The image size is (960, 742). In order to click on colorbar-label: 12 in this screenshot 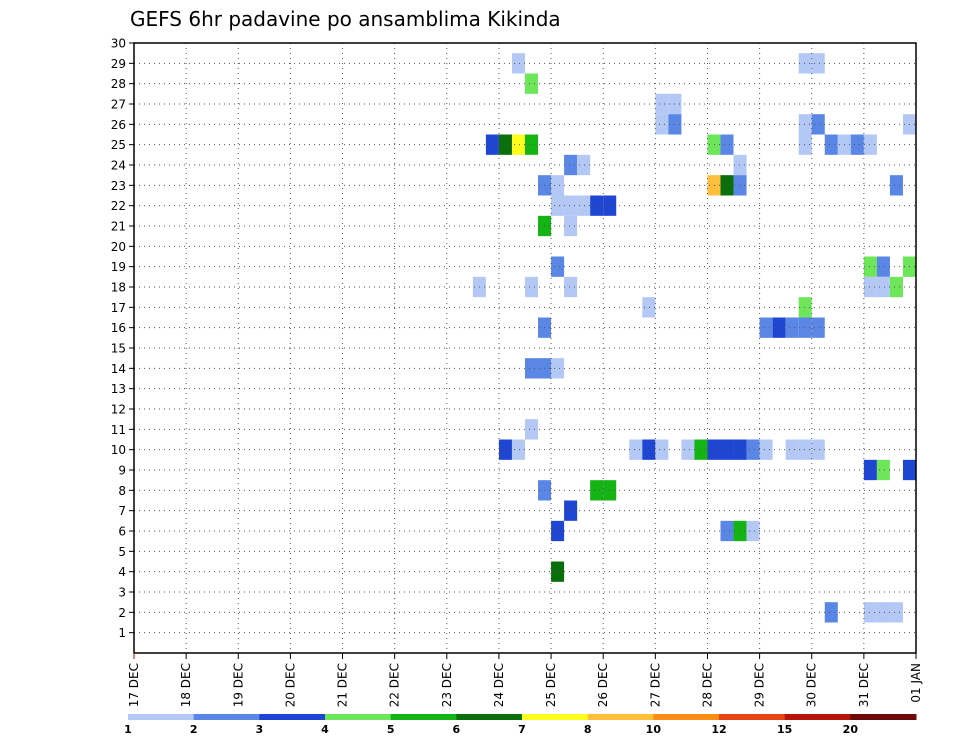, I will do `click(718, 729)`.